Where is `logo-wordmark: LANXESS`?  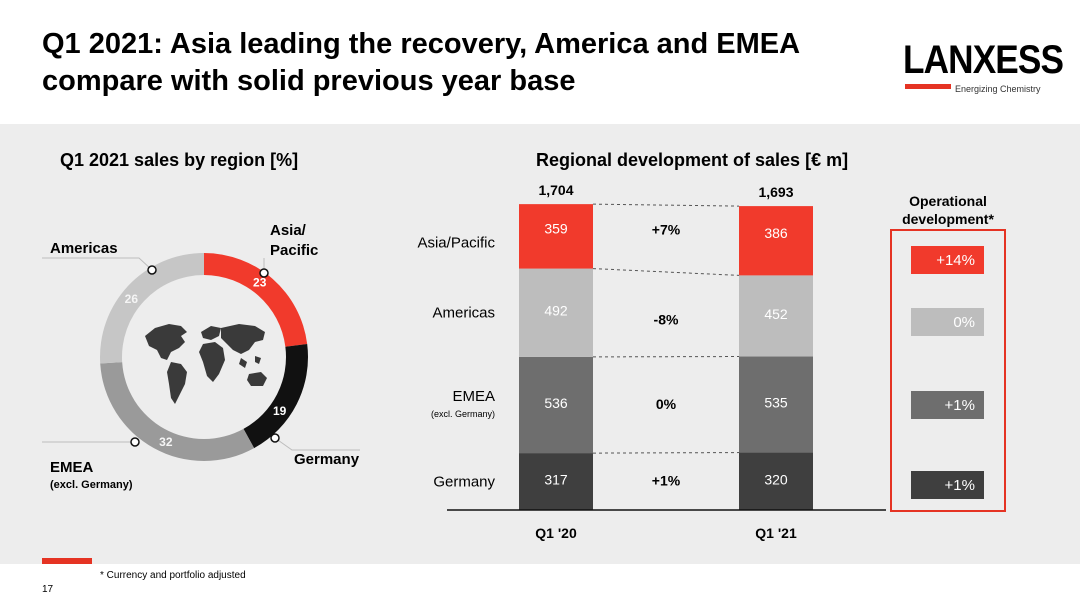 logo-wordmark: LANXESS is located at coordinates (983, 60).